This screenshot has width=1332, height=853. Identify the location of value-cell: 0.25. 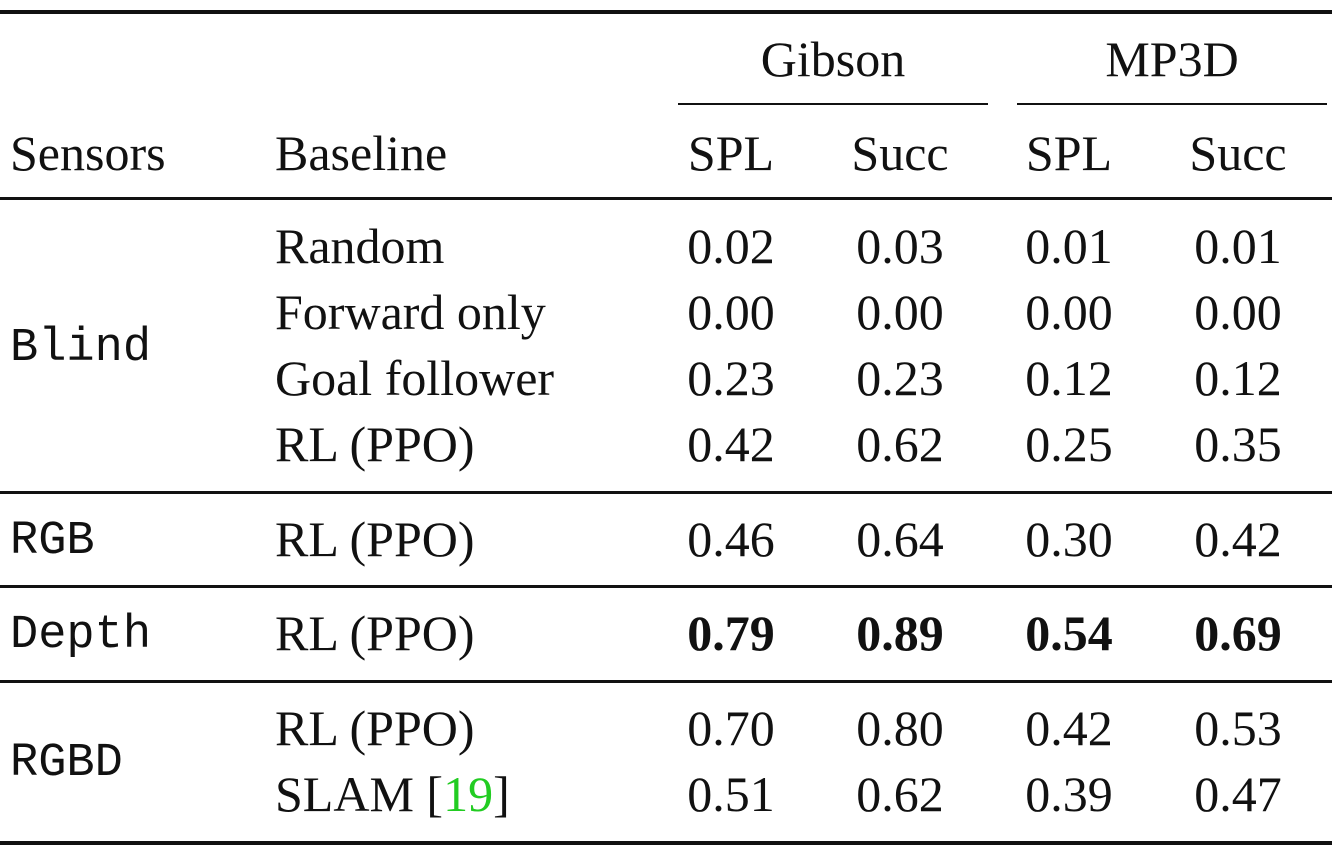
(1069, 444).